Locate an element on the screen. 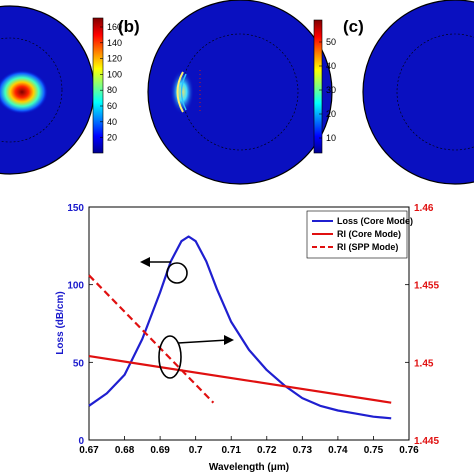 The height and width of the screenshot is (474, 474). colorbar-a-tick-label: 40 is located at coordinates (112, 122).